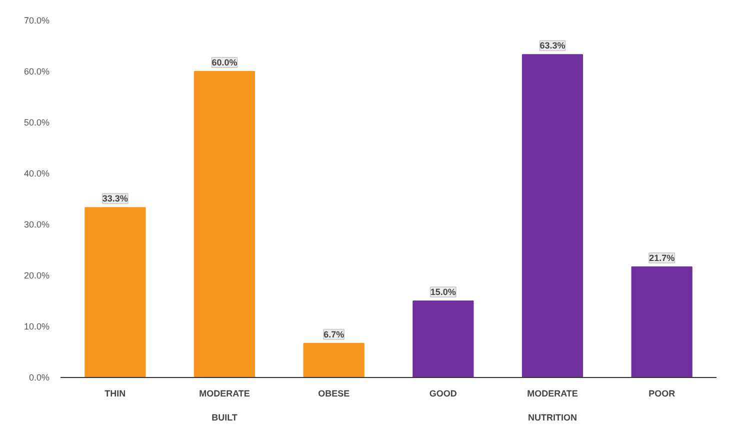 Image resolution: width=740 pixels, height=429 pixels. I want to click on y-tick-label: 20.0%, so click(37, 275).